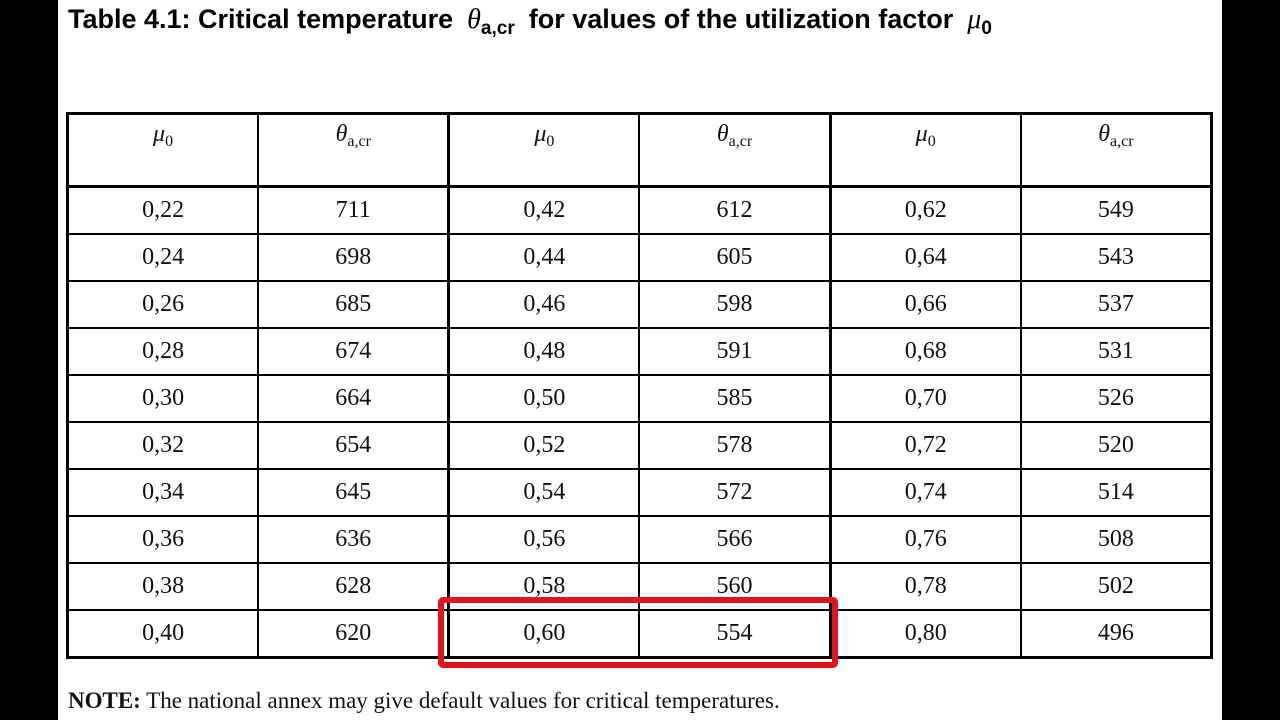 The width and height of the screenshot is (1280, 720). What do you see at coordinates (1116, 634) in the screenshot?
I see `cell-theta: 496` at bounding box center [1116, 634].